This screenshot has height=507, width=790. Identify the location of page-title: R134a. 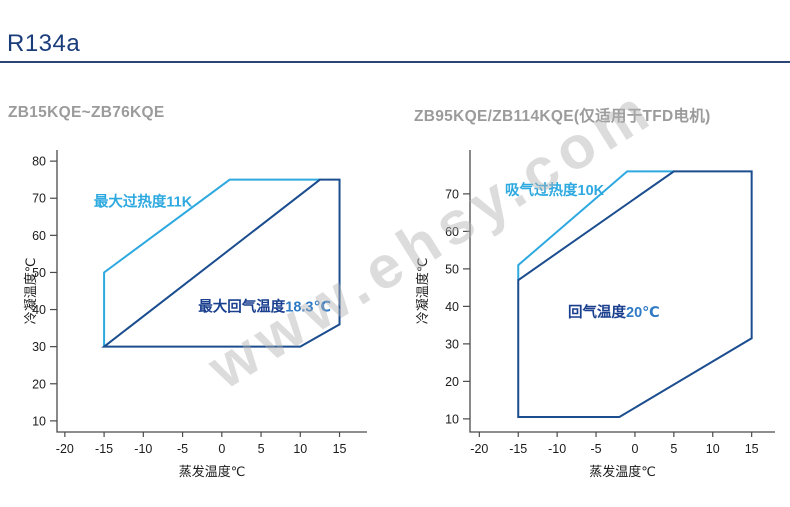
(44, 43).